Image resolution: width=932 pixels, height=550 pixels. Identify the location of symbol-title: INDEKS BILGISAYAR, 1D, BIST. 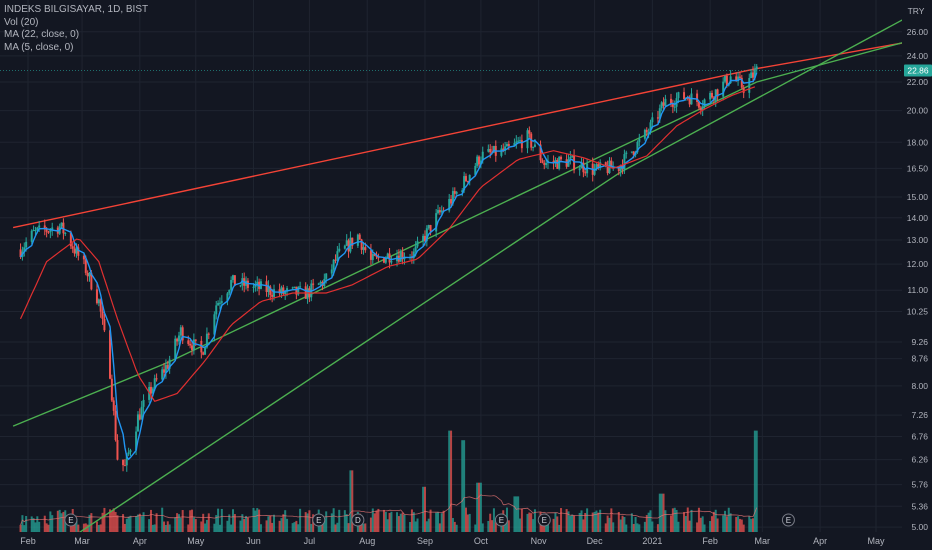
(76, 9).